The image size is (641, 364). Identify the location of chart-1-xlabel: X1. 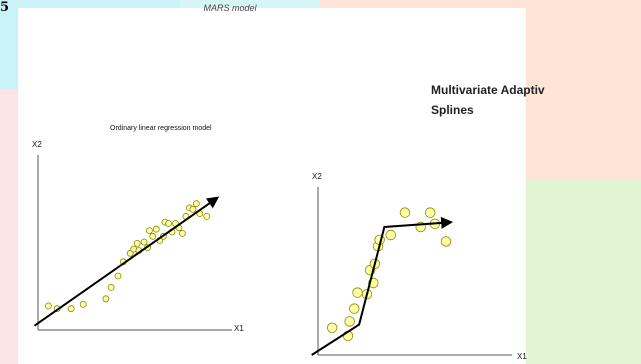
(239, 328).